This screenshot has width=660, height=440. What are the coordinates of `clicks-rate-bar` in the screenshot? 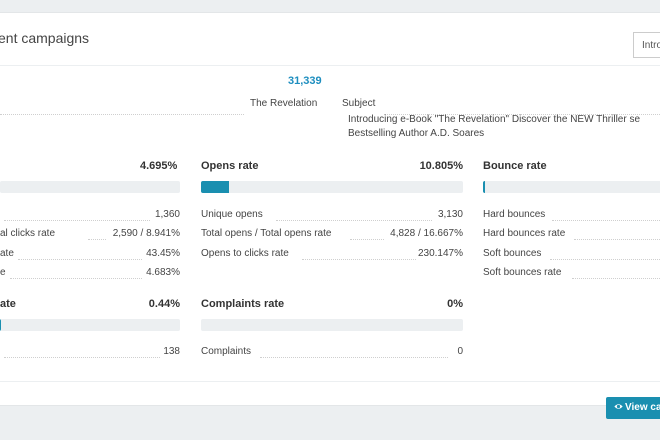 It's located at (90, 187).